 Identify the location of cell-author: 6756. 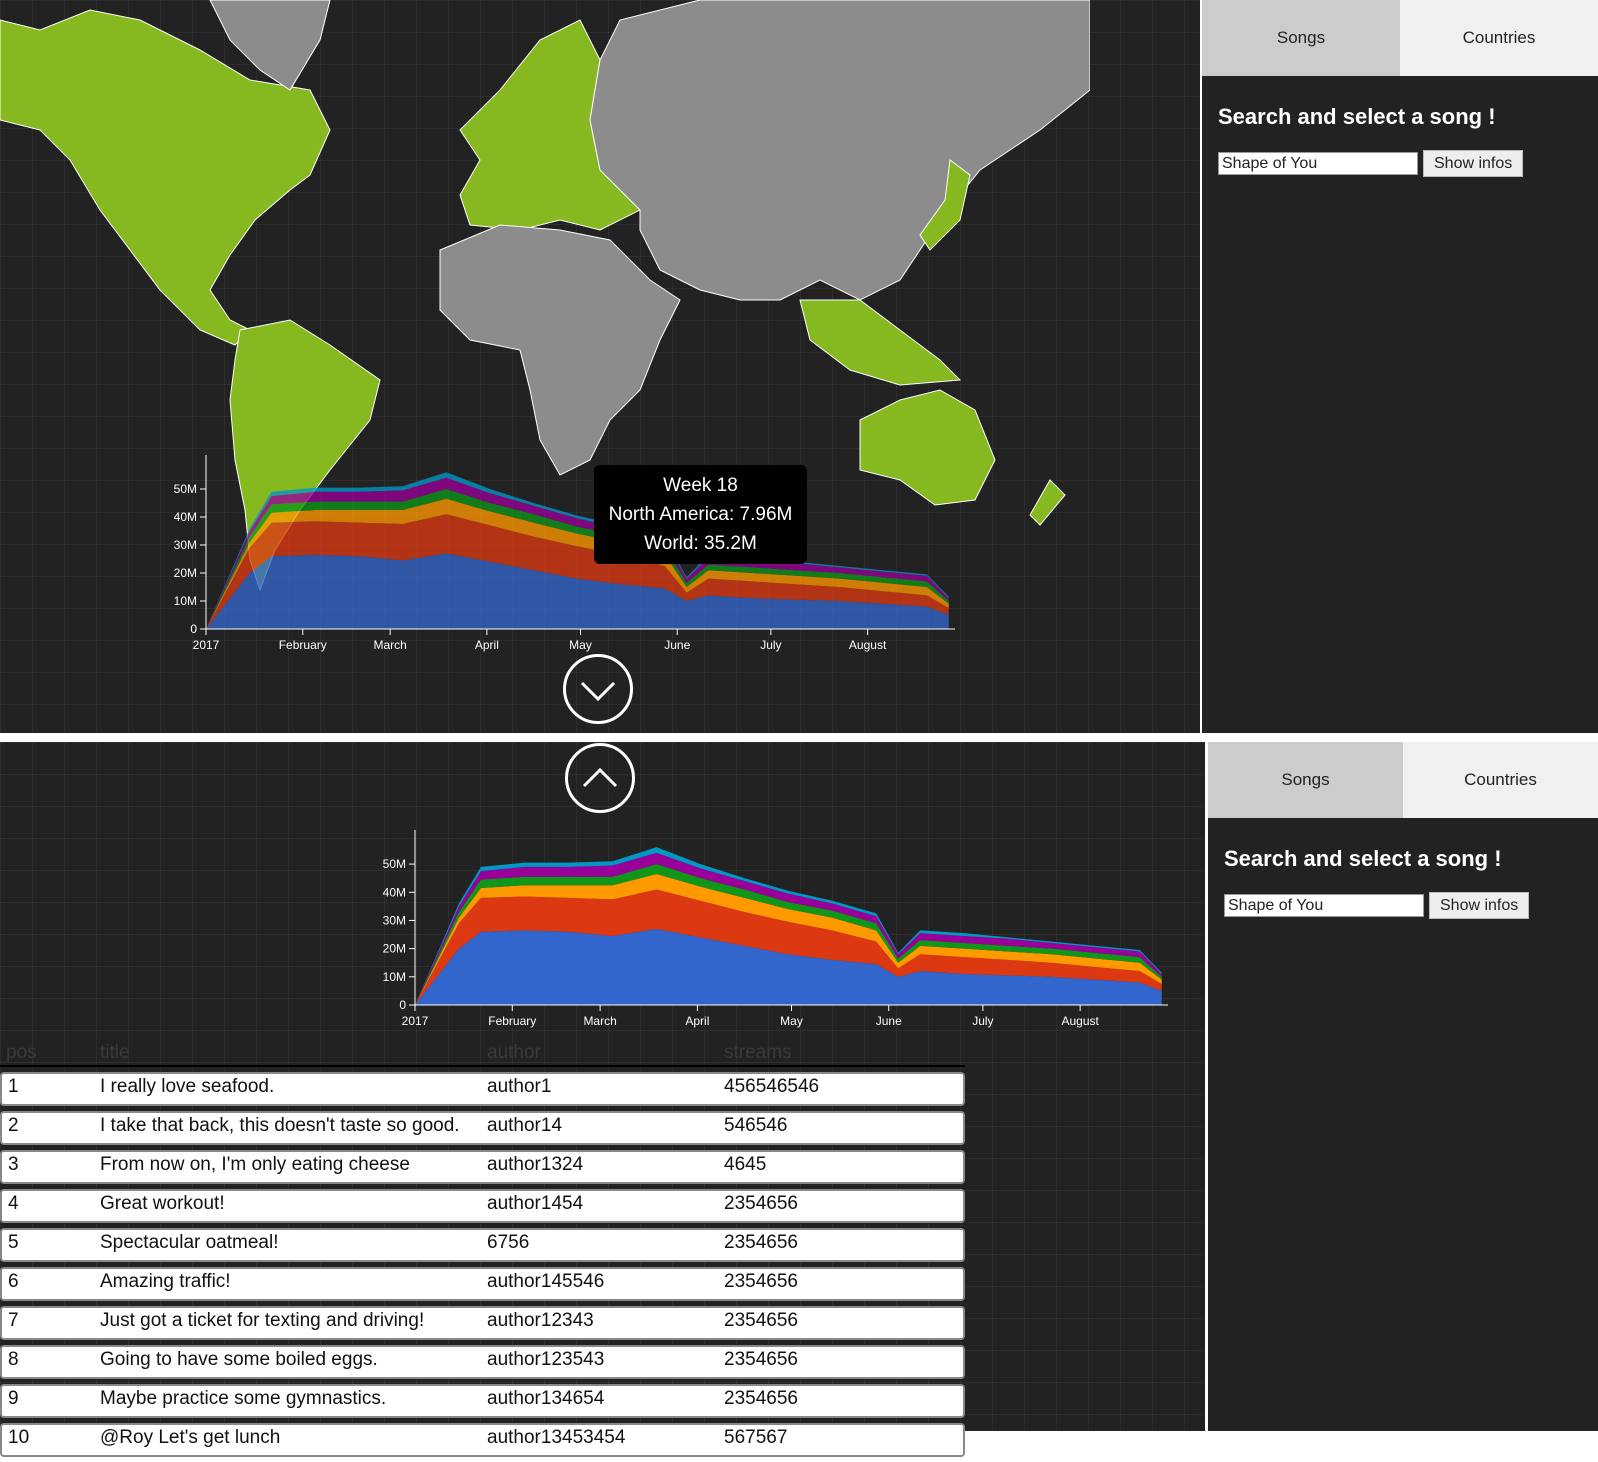
(599, 1245).